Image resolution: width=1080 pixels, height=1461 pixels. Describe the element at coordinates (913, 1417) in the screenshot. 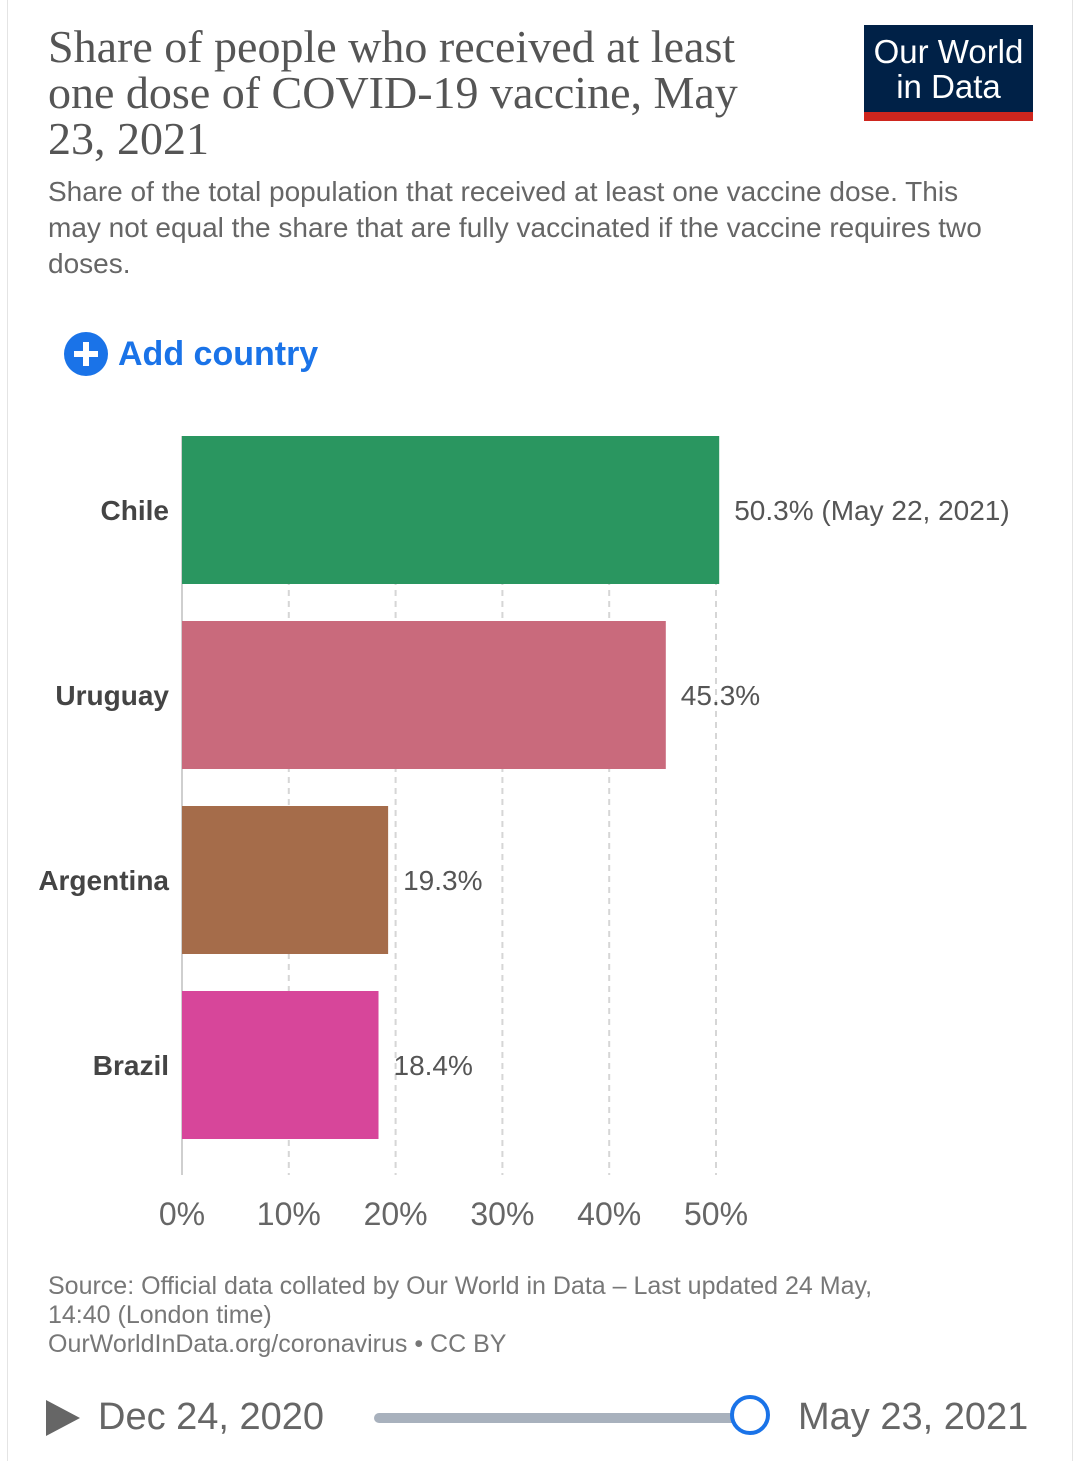

I see `timeline-end-date: May 23, 2021` at that location.